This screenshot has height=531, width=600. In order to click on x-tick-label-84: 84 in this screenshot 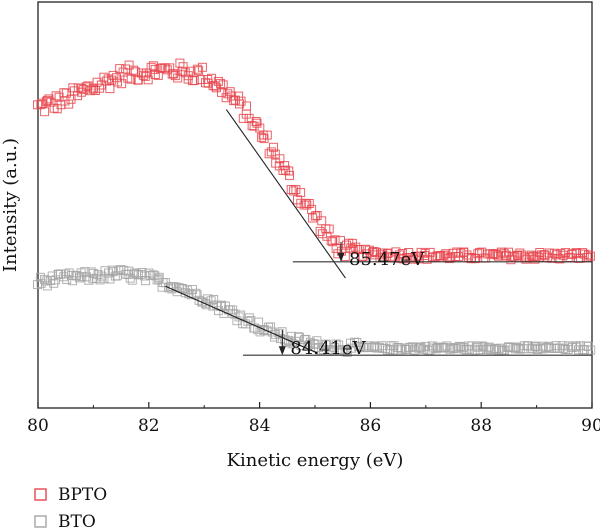, I will do `click(260, 426)`.